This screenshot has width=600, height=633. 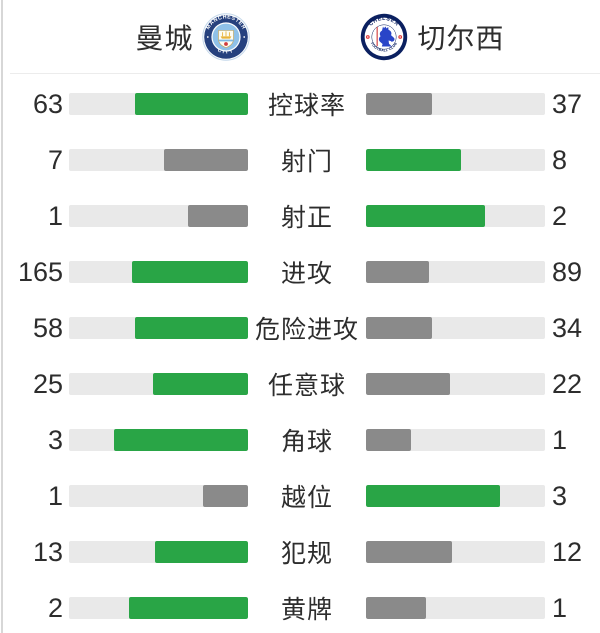 What do you see at coordinates (461, 38) in the screenshot?
I see `away-team-name: 切尔西` at bounding box center [461, 38].